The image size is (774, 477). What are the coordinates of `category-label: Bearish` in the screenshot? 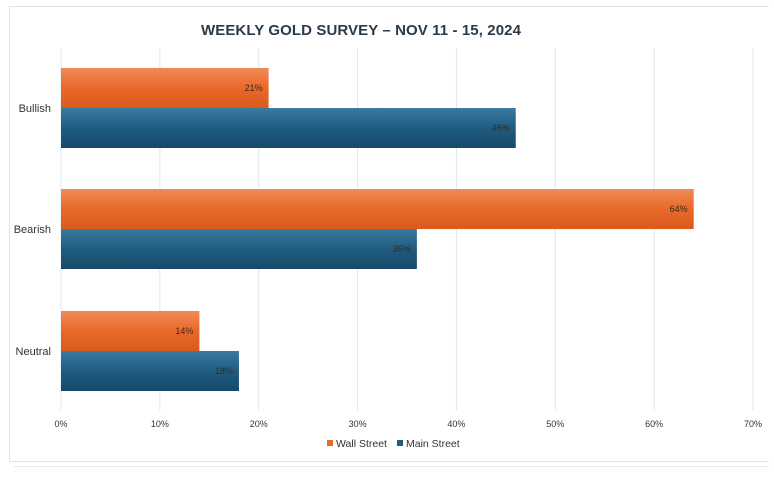 It's located at (32, 230).